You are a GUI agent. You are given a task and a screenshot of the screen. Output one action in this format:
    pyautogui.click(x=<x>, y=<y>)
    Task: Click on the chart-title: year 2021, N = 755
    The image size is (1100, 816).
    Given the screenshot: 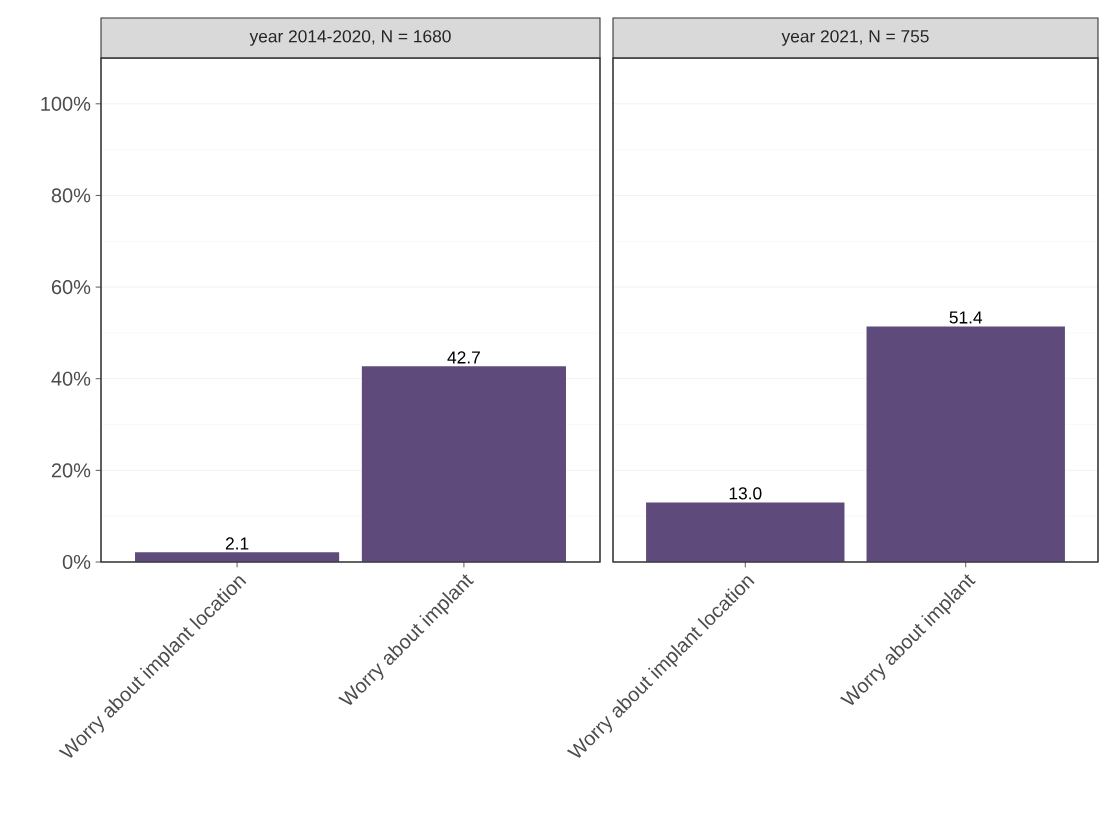 What is the action you would take?
    pyautogui.click(x=855, y=38)
    